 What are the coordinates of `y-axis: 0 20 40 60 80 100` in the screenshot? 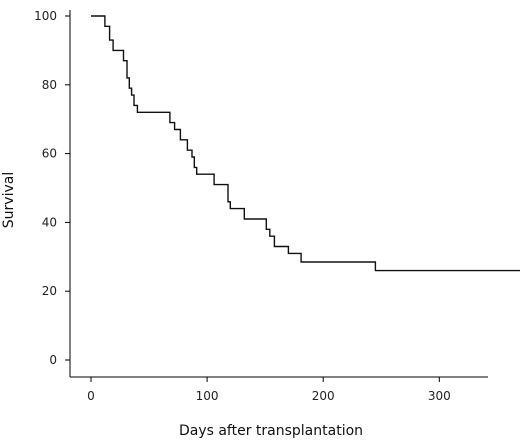 It's located at (52, 193).